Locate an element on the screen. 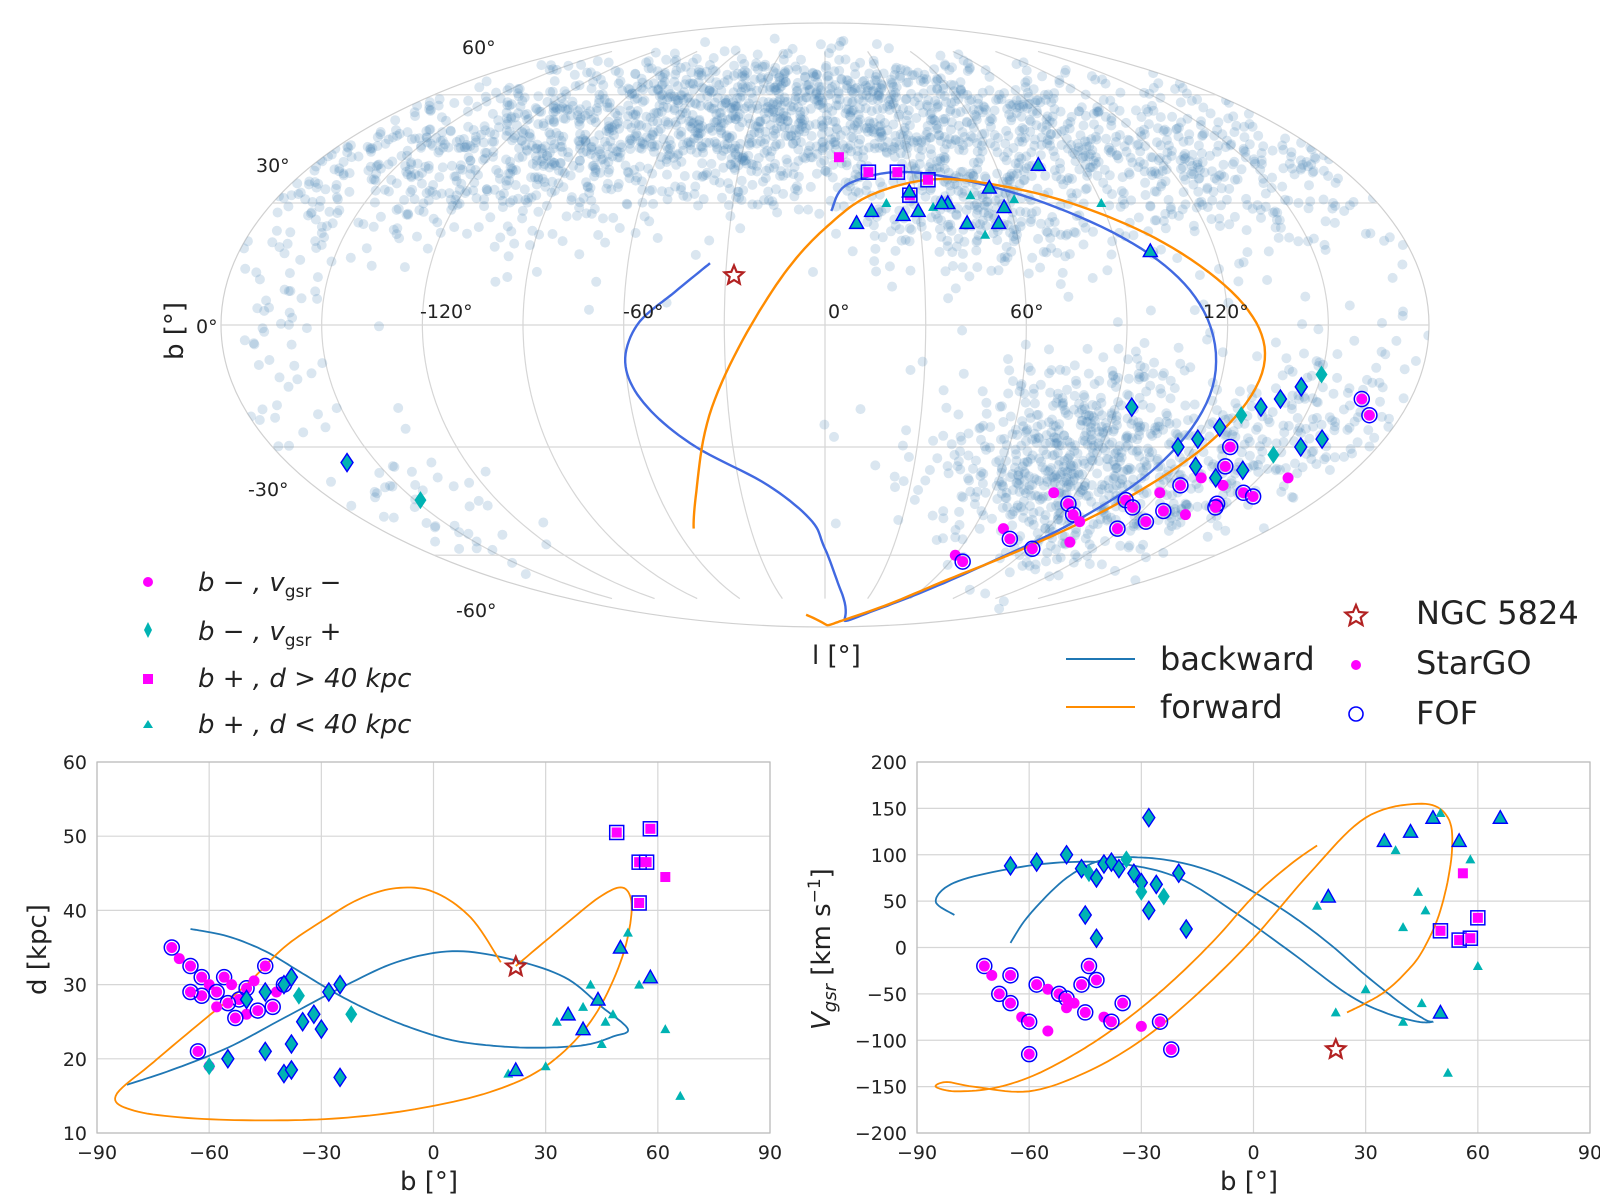 This screenshot has height=1200, width=1600. point-b-plus-near is located at coordinates (556, 1021).